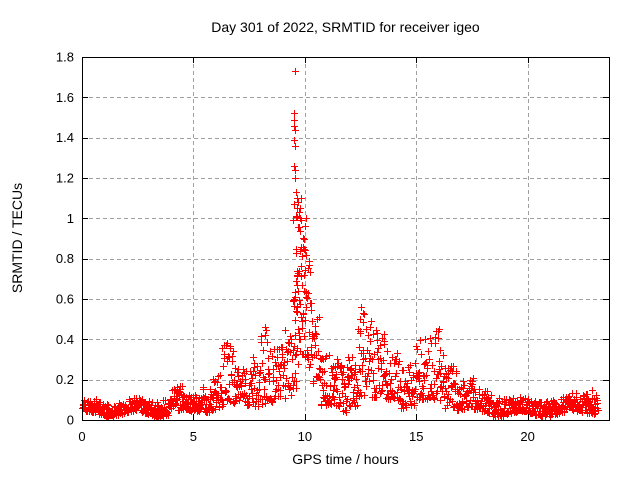 The image size is (640, 480). What do you see at coordinates (70, 218) in the screenshot?
I see `y-tick-label: 1` at bounding box center [70, 218].